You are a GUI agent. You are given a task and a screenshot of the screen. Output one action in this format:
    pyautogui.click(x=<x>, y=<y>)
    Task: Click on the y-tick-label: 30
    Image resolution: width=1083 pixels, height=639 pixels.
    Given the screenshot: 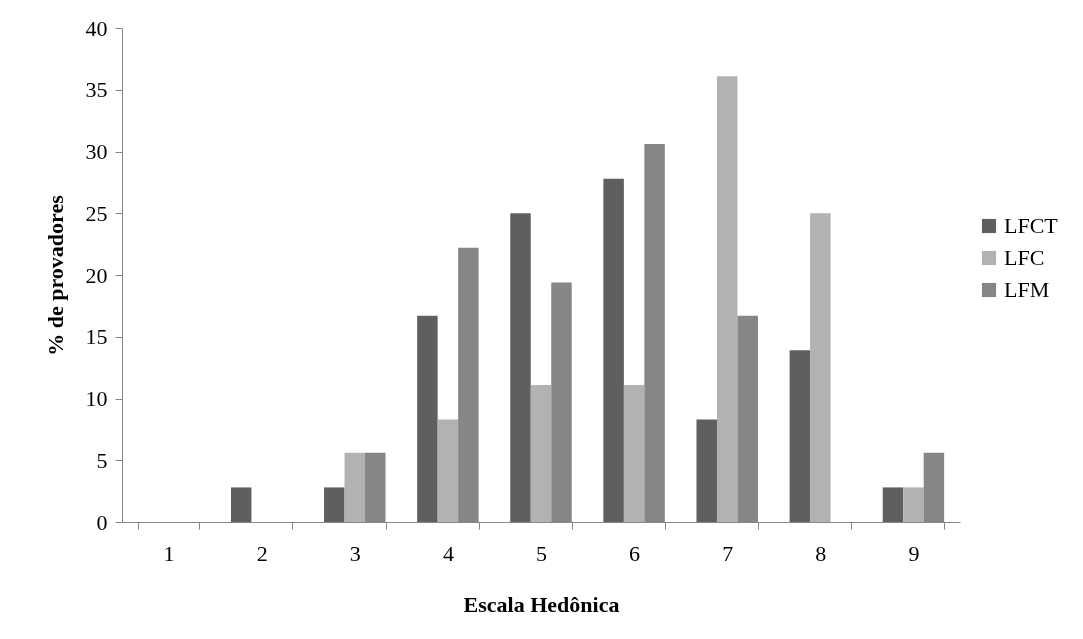 What is the action you would take?
    pyautogui.click(x=96, y=151)
    